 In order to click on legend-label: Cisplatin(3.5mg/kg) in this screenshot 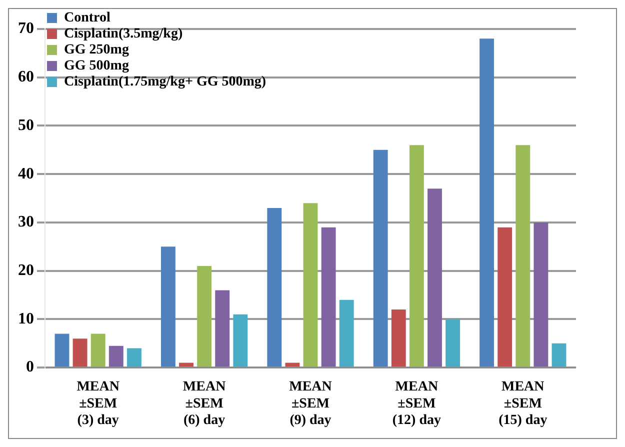, I will do `click(123, 34)`.